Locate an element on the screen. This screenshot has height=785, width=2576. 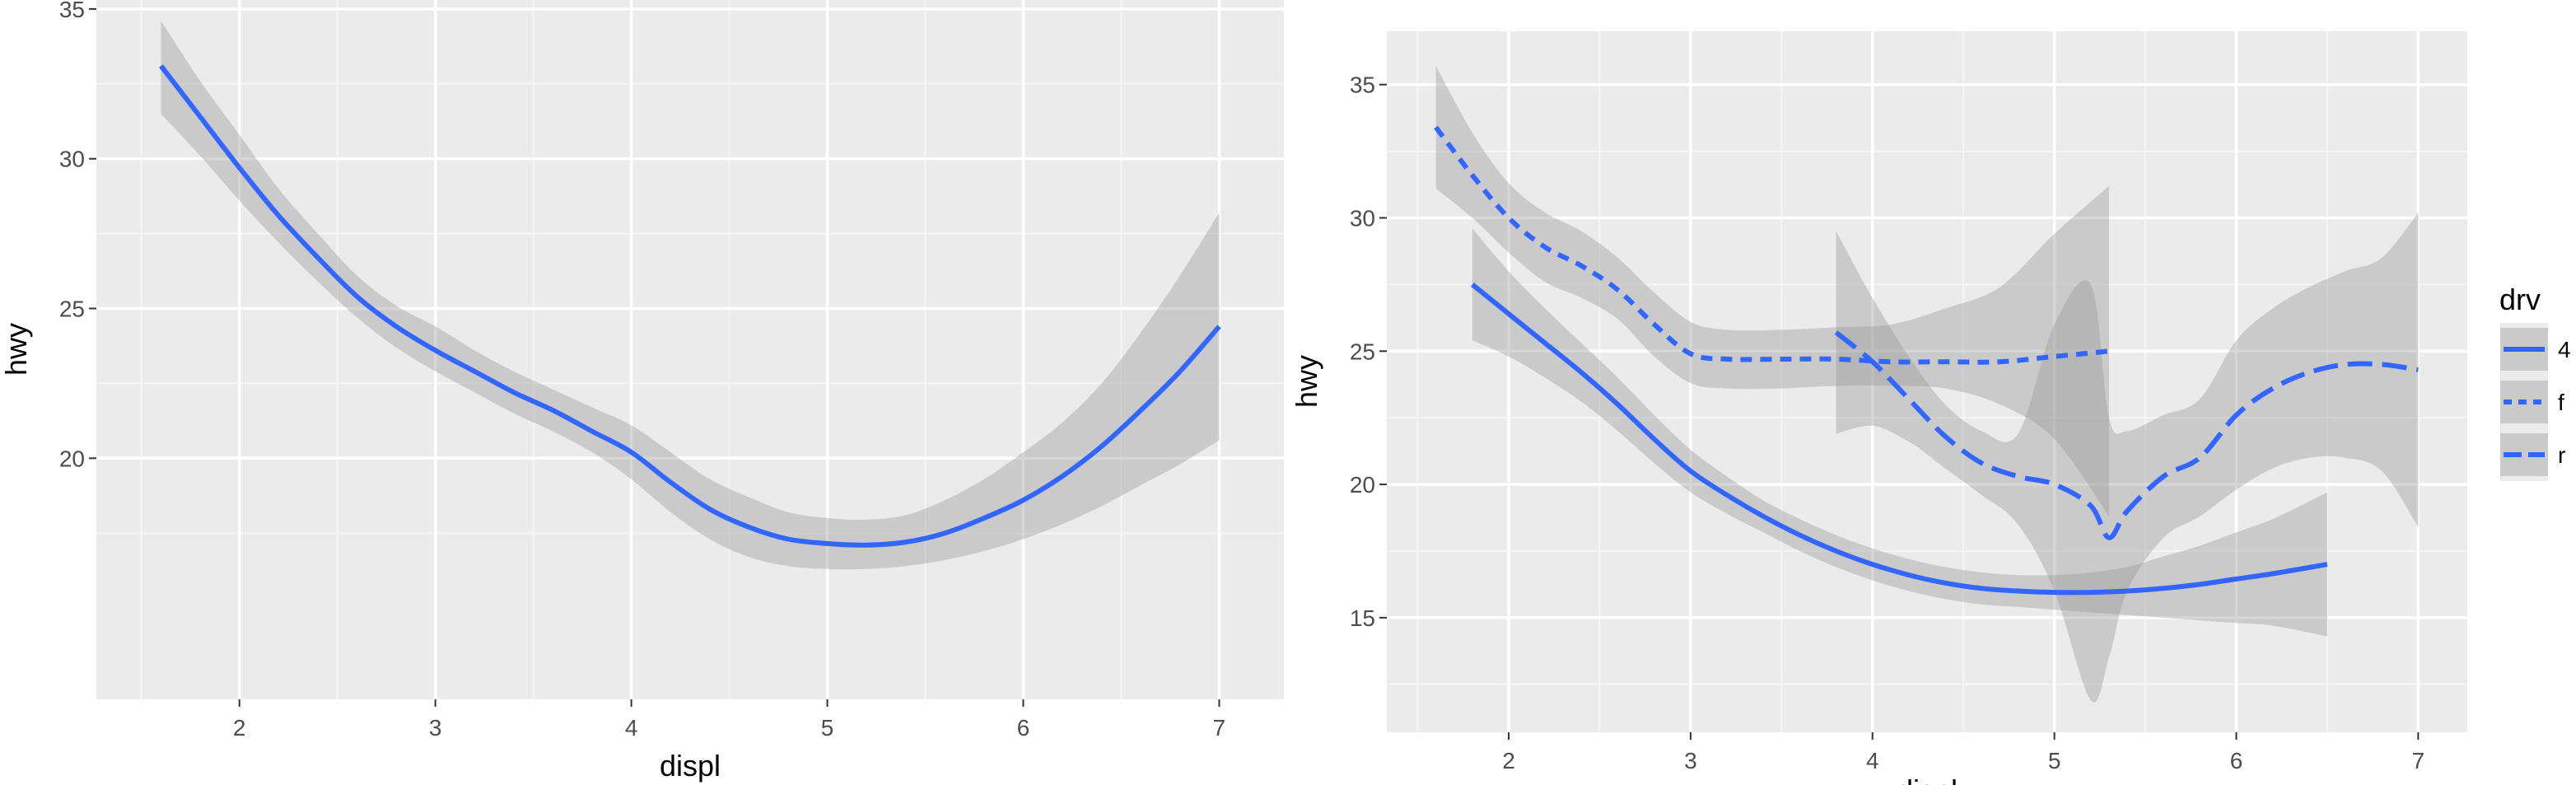
legend-label-f: f is located at coordinates (2561, 402).